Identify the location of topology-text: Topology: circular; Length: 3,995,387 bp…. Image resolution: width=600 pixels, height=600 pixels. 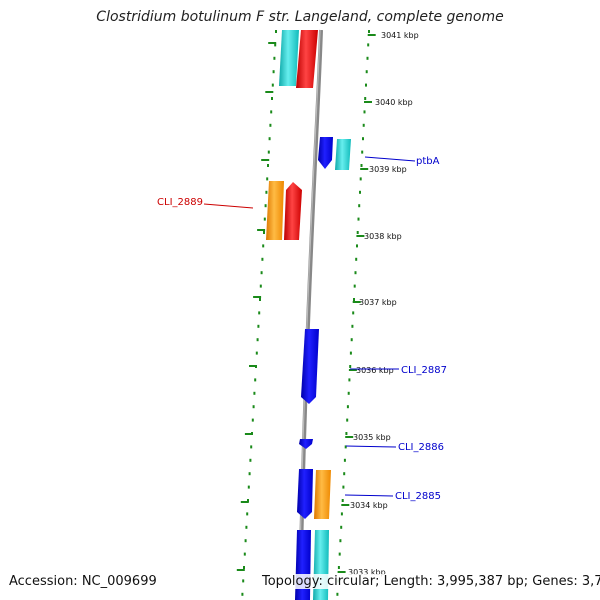
(431, 581).